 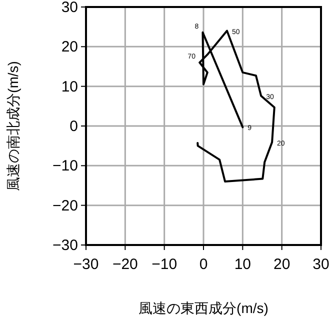 What do you see at coordinates (125, 264) in the screenshot?
I see `x-tick-label: −20` at bounding box center [125, 264].